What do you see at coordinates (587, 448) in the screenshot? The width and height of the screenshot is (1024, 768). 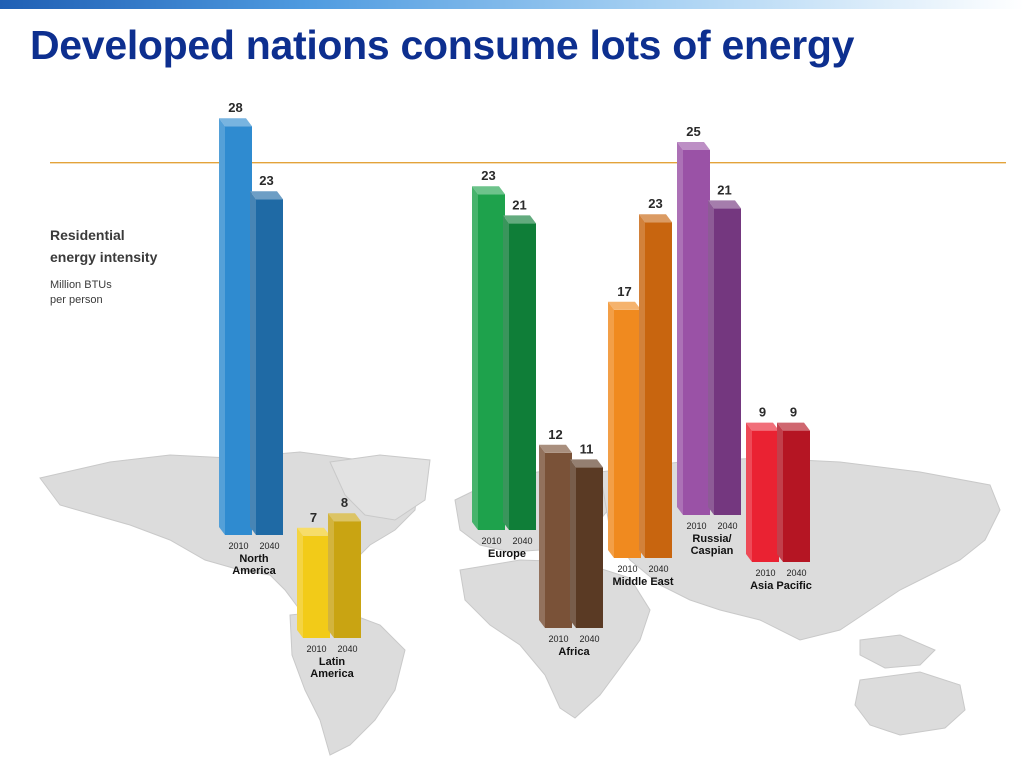 I see `value-label: 11` at bounding box center [587, 448].